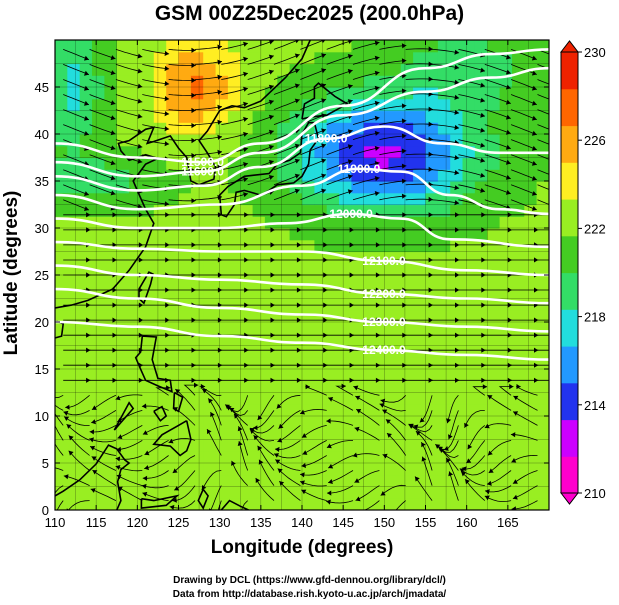 The image size is (619, 605). Describe the element at coordinates (160, 501) in the screenshot. I see `coastline-segment` at that location.